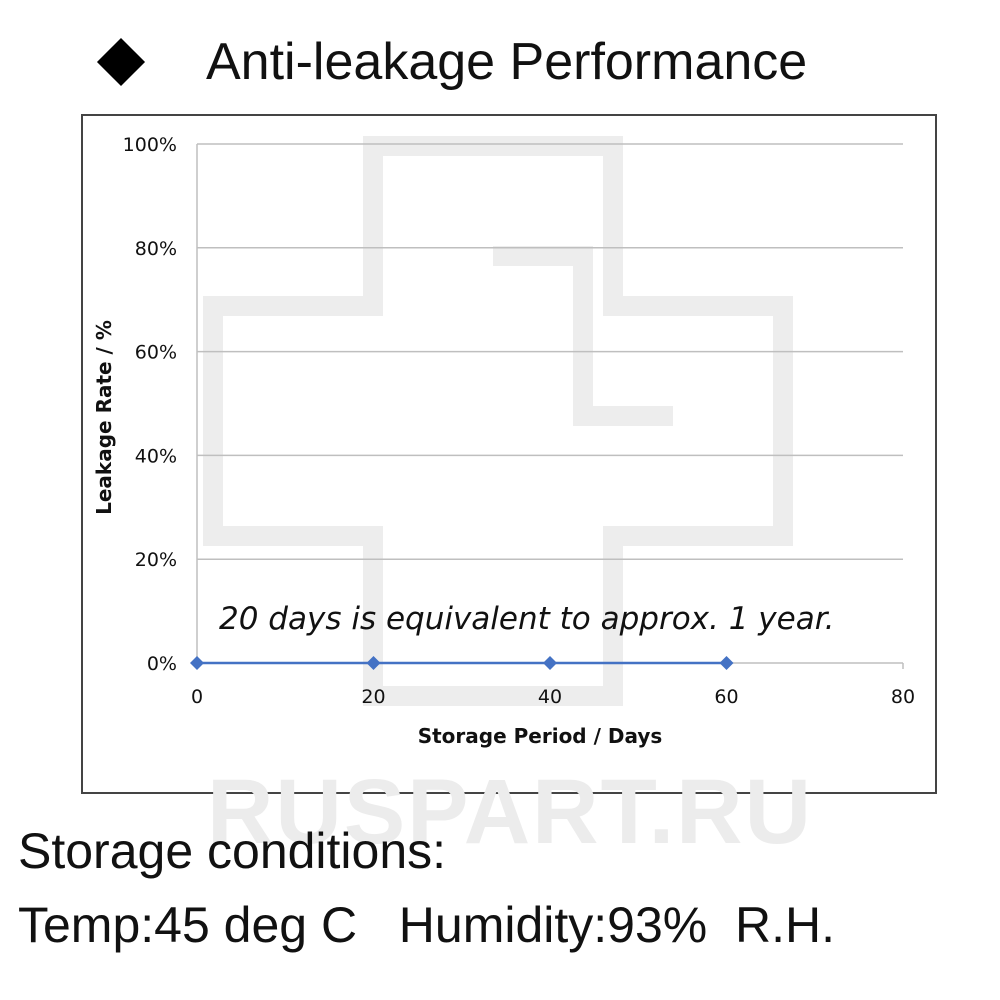 The image size is (1000, 1000). What do you see at coordinates (197, 697) in the screenshot?
I see `x-tick-label-0: 0` at bounding box center [197, 697].